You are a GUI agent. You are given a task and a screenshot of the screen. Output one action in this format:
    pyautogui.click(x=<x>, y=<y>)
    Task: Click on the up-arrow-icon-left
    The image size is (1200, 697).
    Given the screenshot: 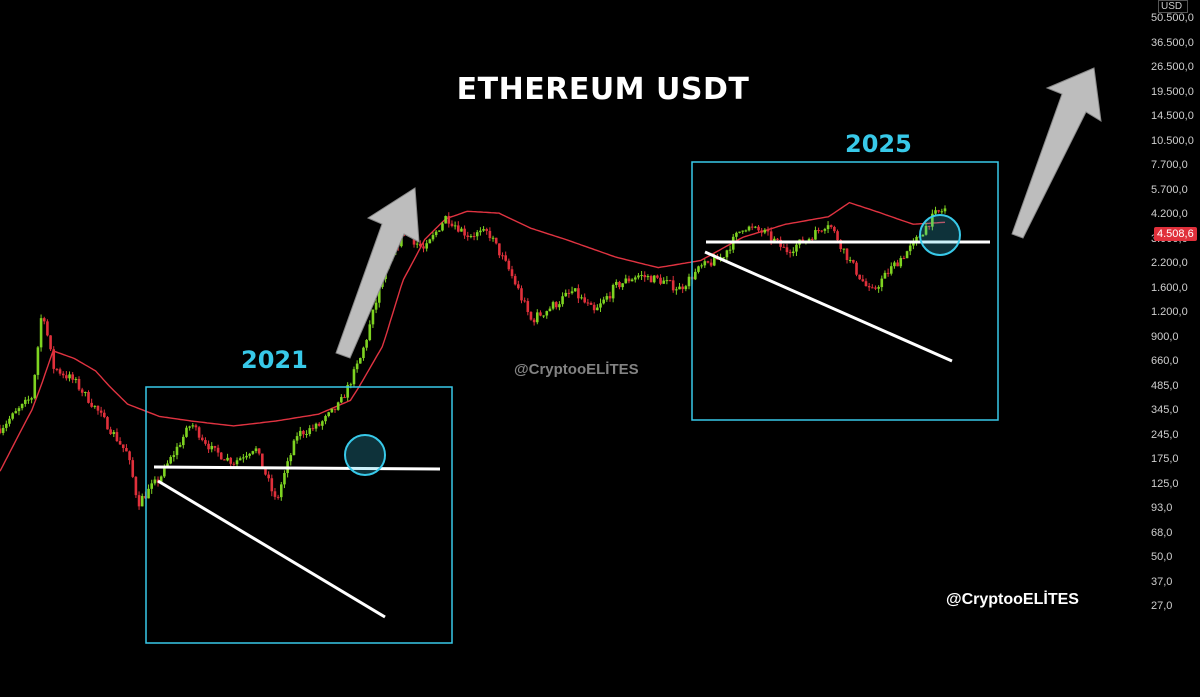 What is the action you would take?
    pyautogui.click(x=377, y=273)
    